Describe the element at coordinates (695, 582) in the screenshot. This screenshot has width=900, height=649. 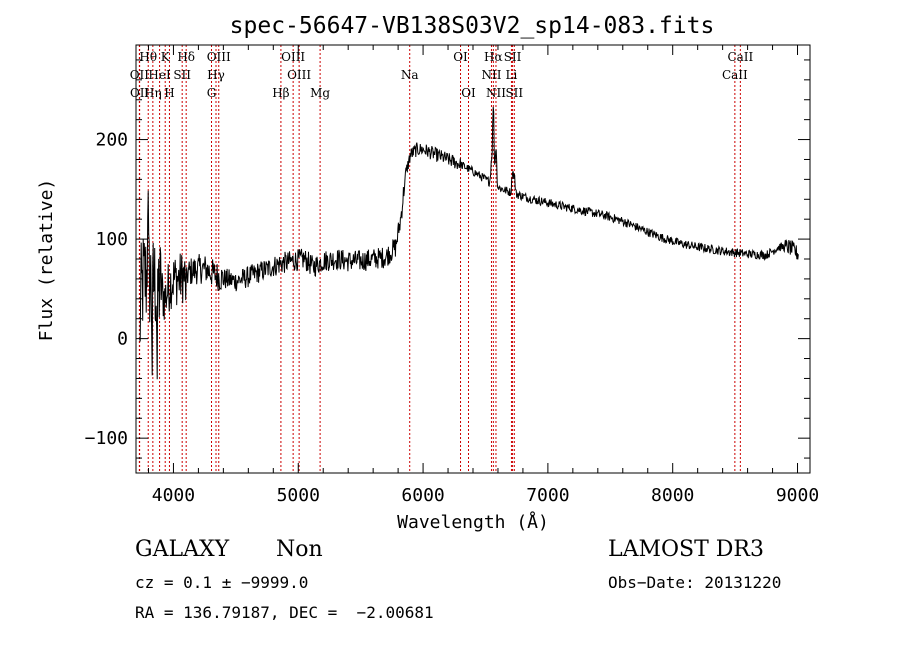
I see `obs-date: Obs−Date: 20131220` at that location.